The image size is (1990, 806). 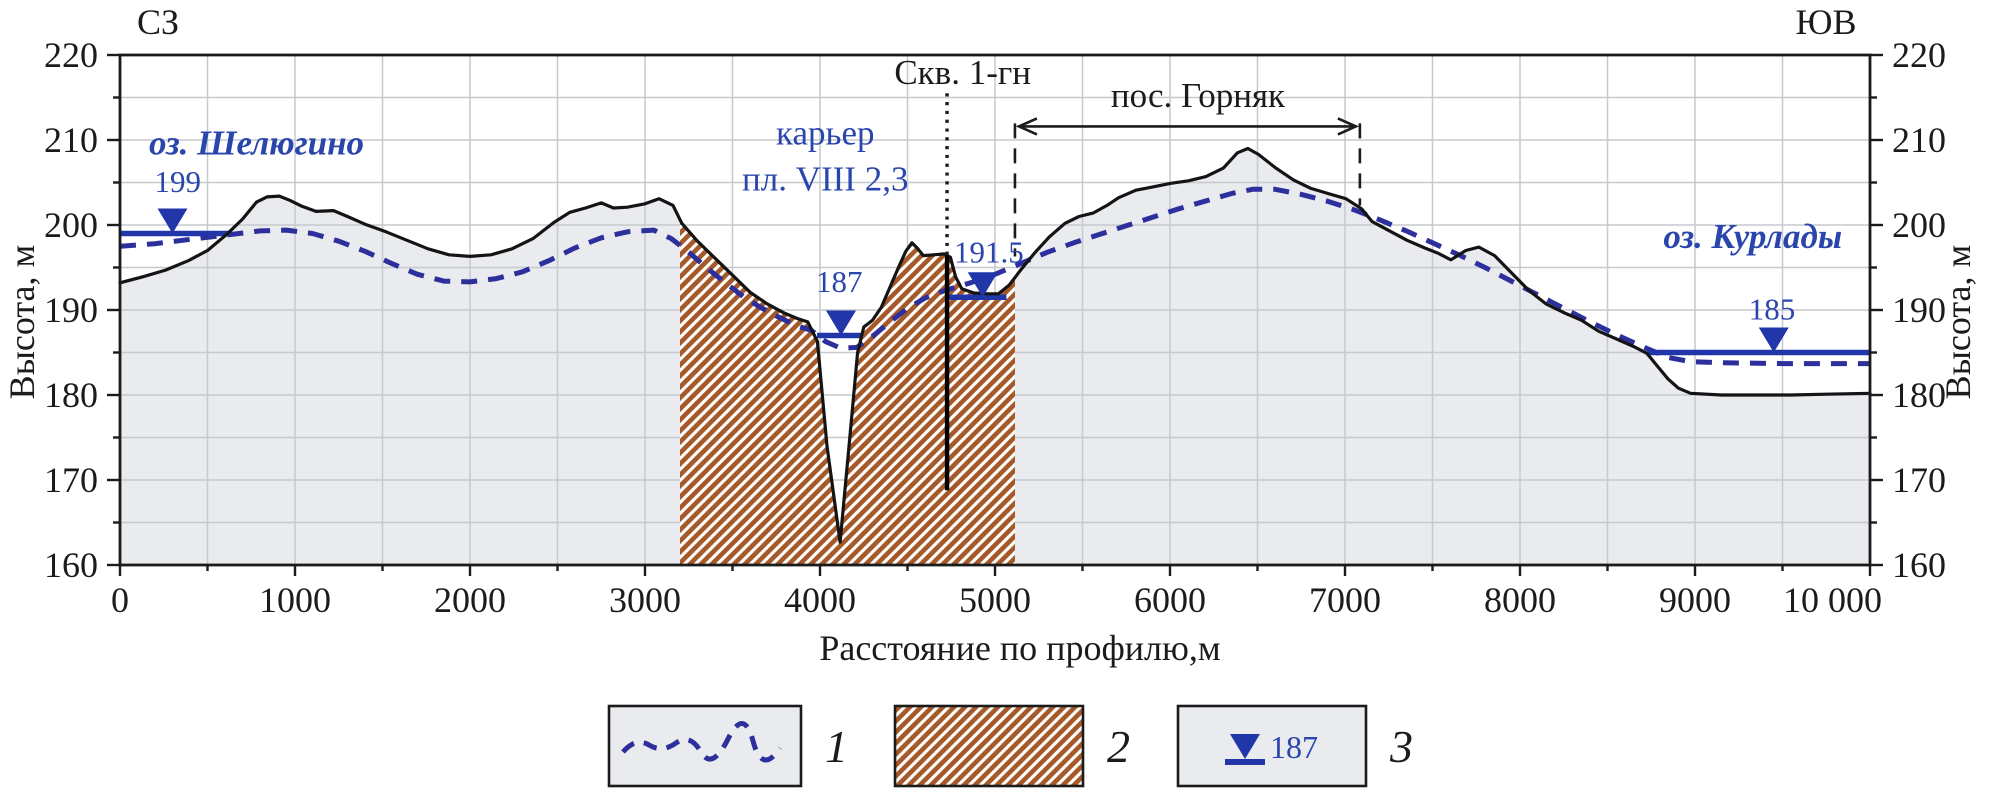 What do you see at coordinates (1245, 762) in the screenshot?
I see `legend-water-marker-line` at bounding box center [1245, 762].